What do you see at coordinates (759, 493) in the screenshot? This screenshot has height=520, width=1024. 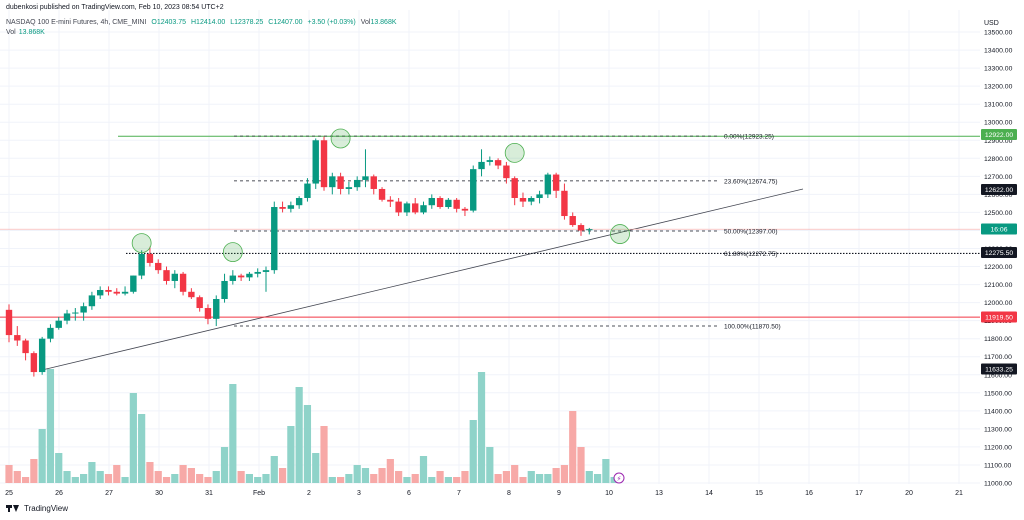 I see `x-axis-tick-label: 15` at bounding box center [759, 493].